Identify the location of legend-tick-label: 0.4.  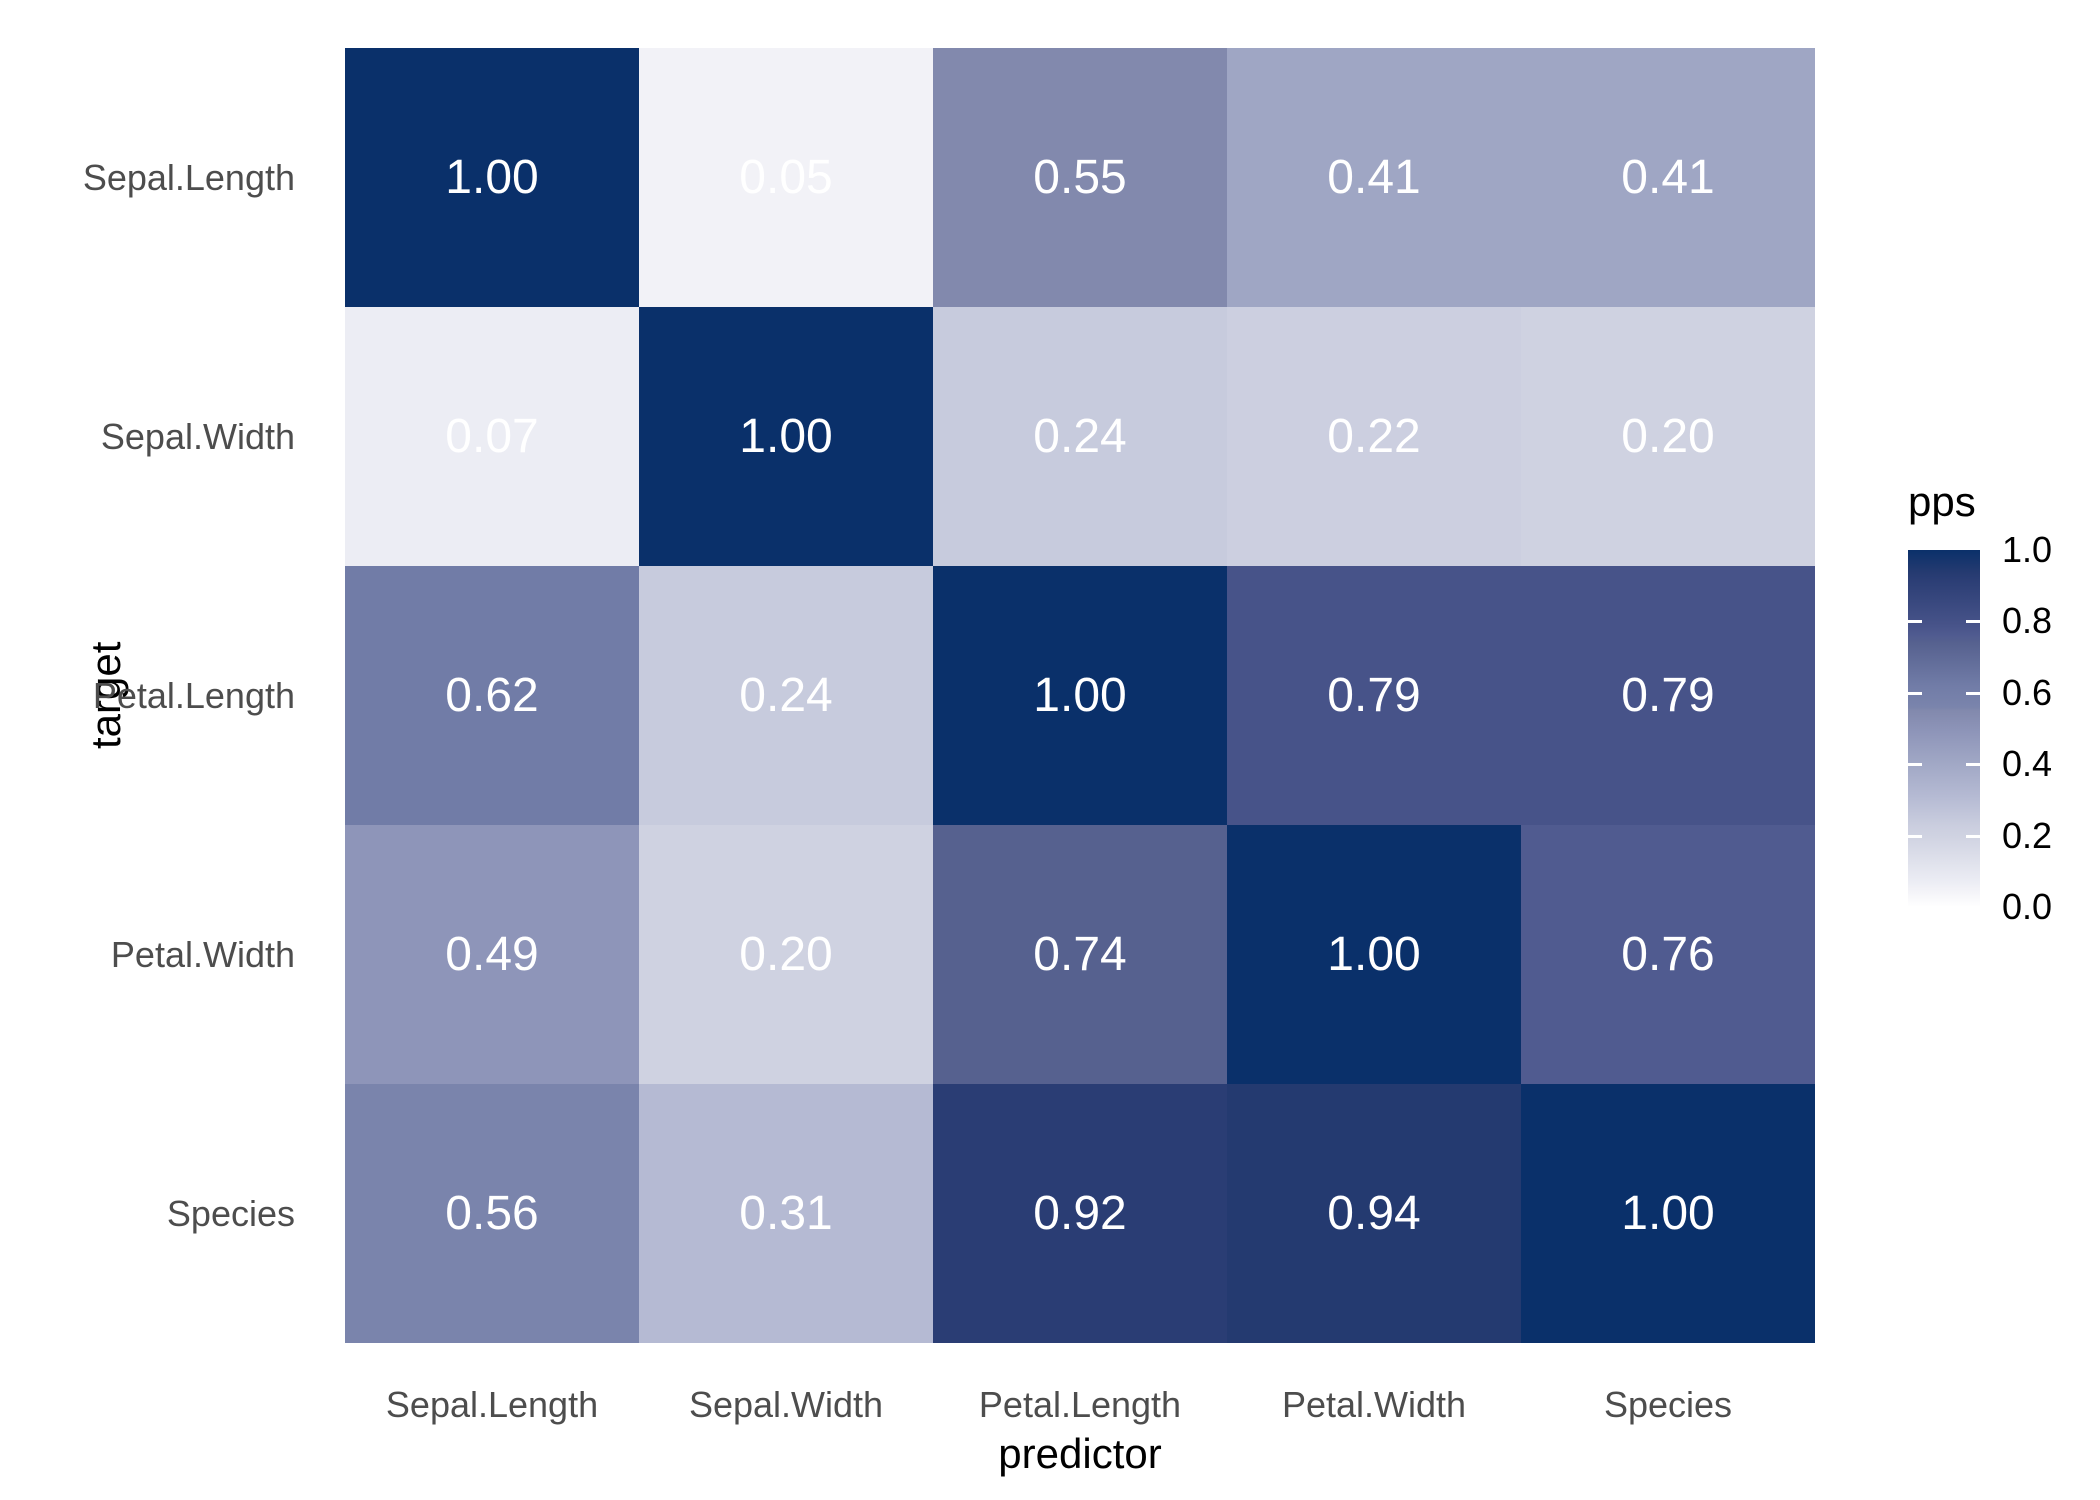
(2027, 764).